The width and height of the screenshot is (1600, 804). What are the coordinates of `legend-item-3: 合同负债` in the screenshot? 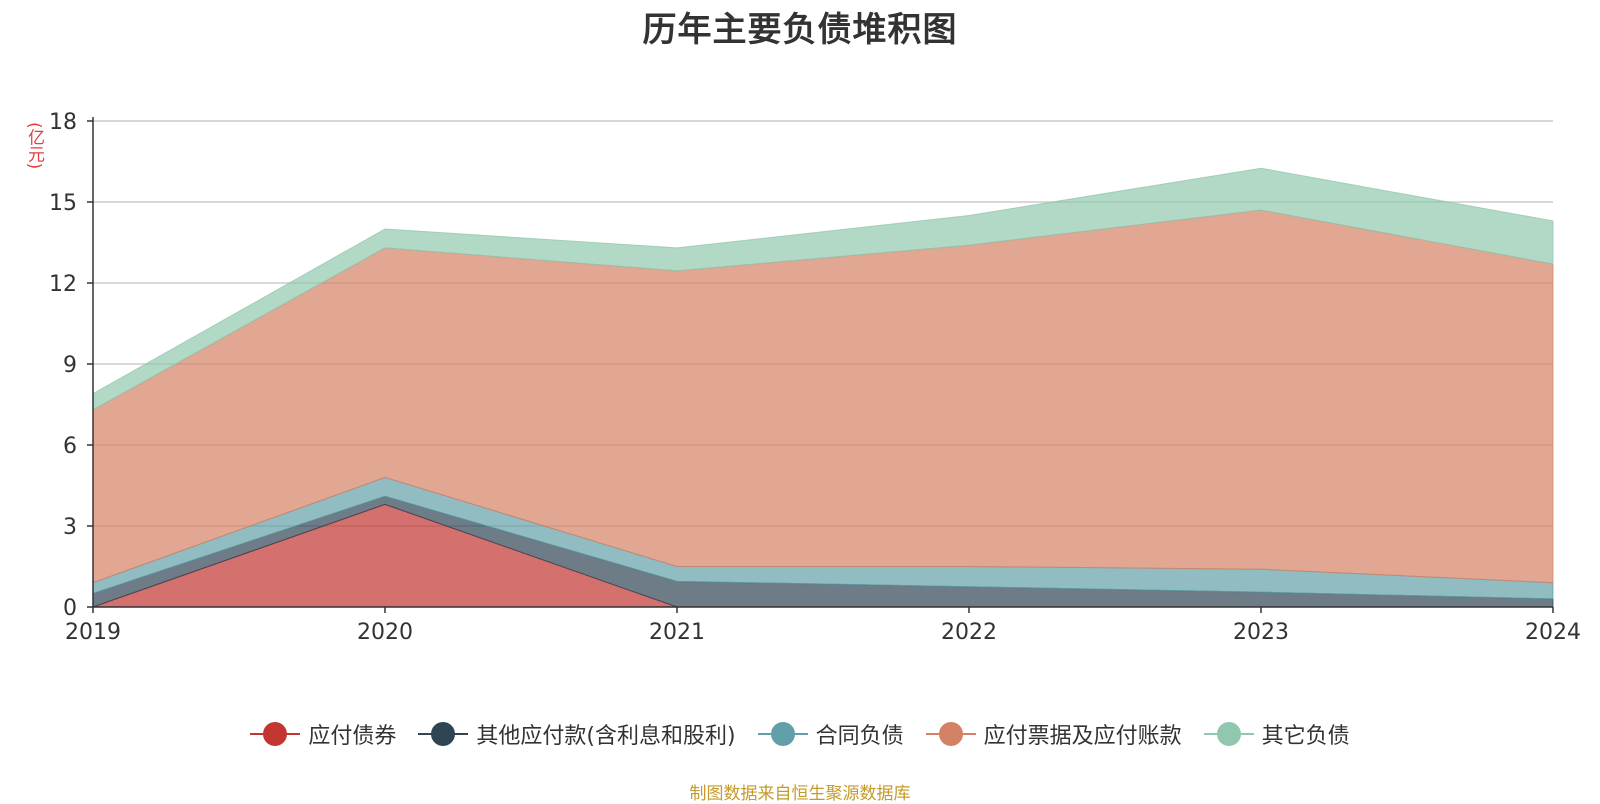 It's located at (830, 734).